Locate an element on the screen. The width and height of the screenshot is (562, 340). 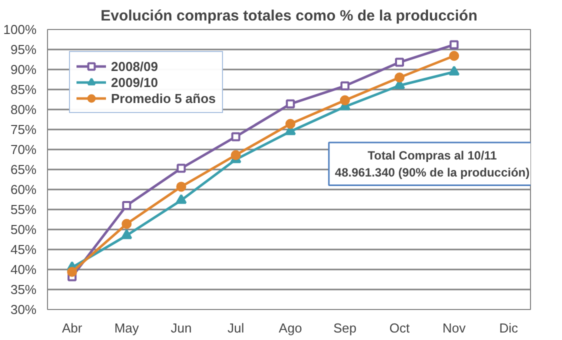
x-tick-label: May is located at coordinates (127, 328).